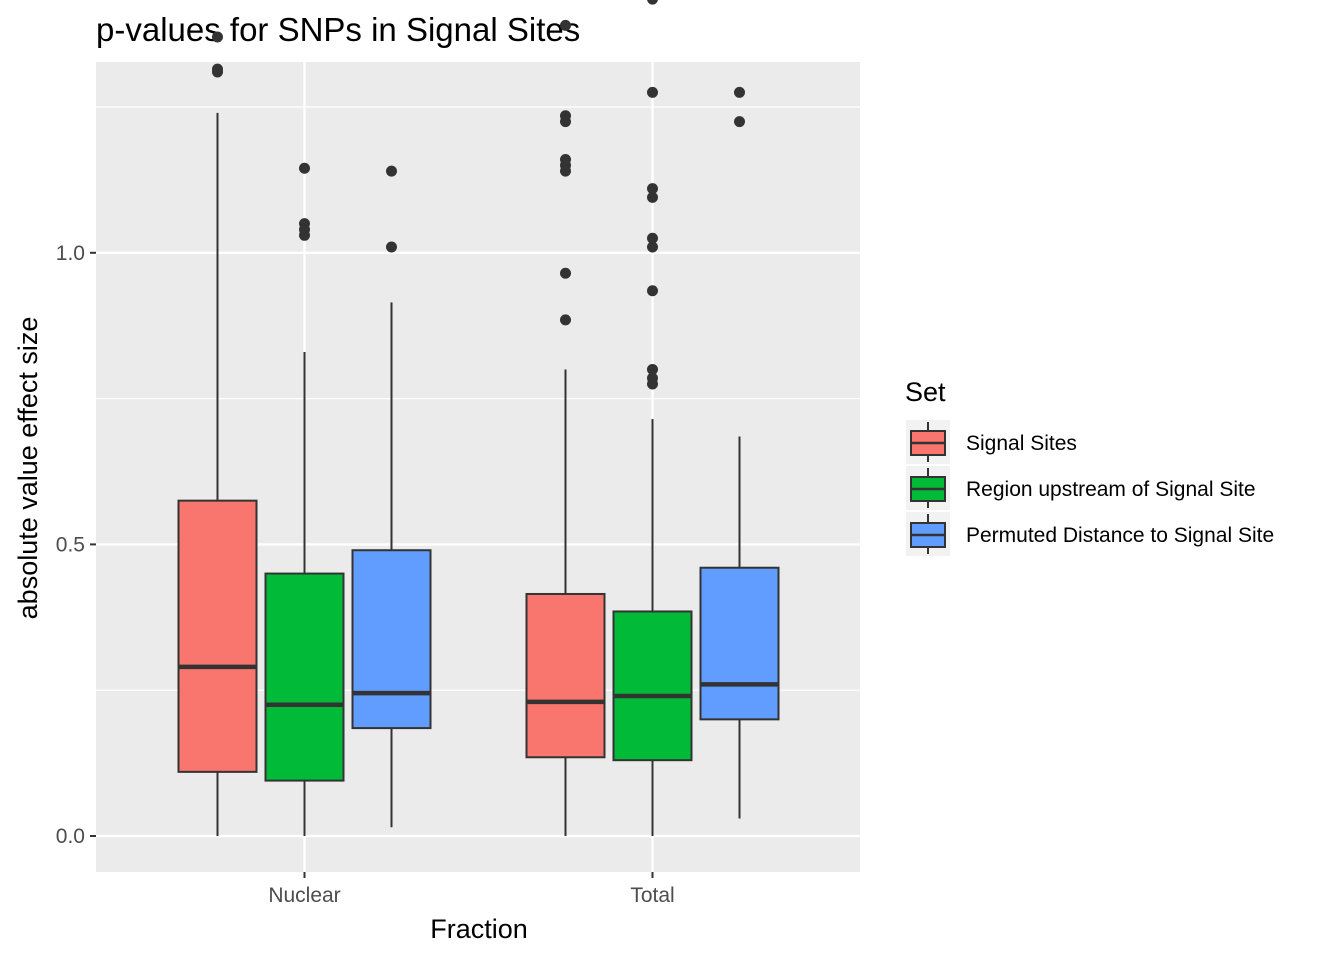  What do you see at coordinates (1021, 443) in the screenshot?
I see `legend-label: Signal Sites` at bounding box center [1021, 443].